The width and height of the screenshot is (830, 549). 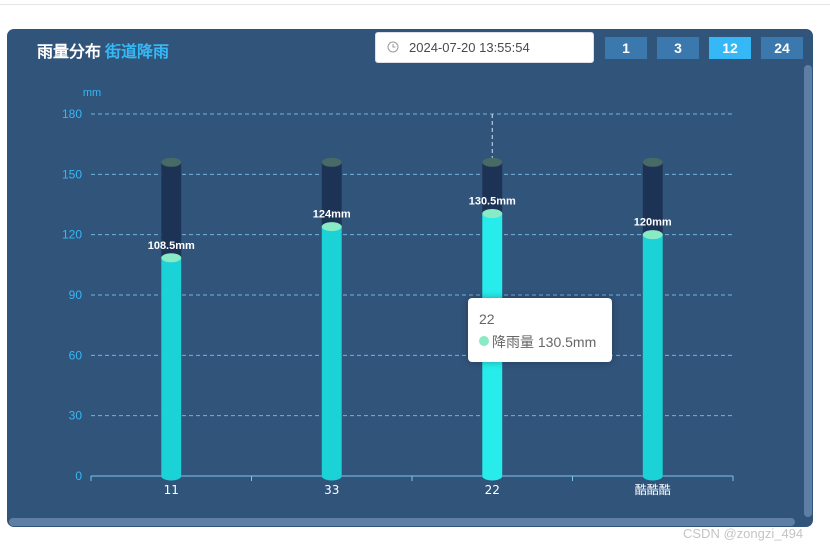 I want to click on y-axis-unit: mm, so click(x=92, y=93).